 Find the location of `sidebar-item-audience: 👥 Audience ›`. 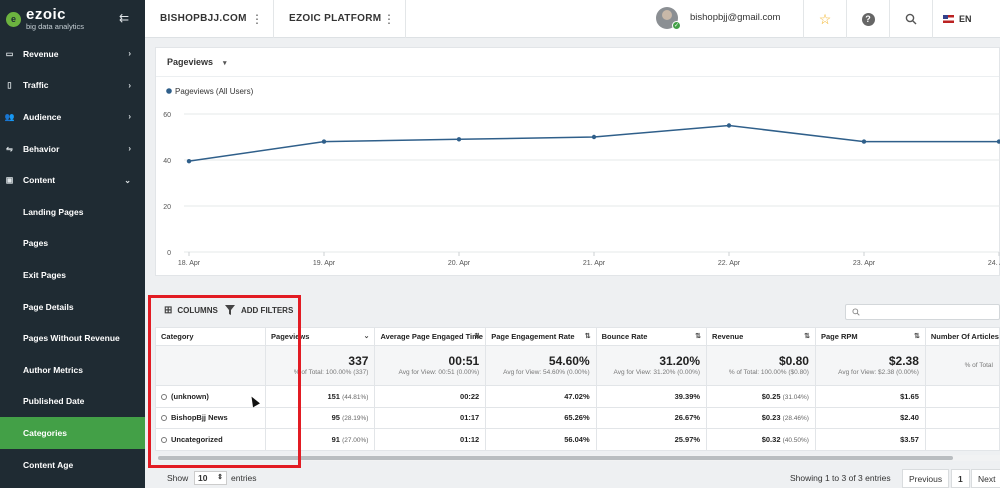

sidebar-item-audience: 👥 Audience › is located at coordinates (72, 117).